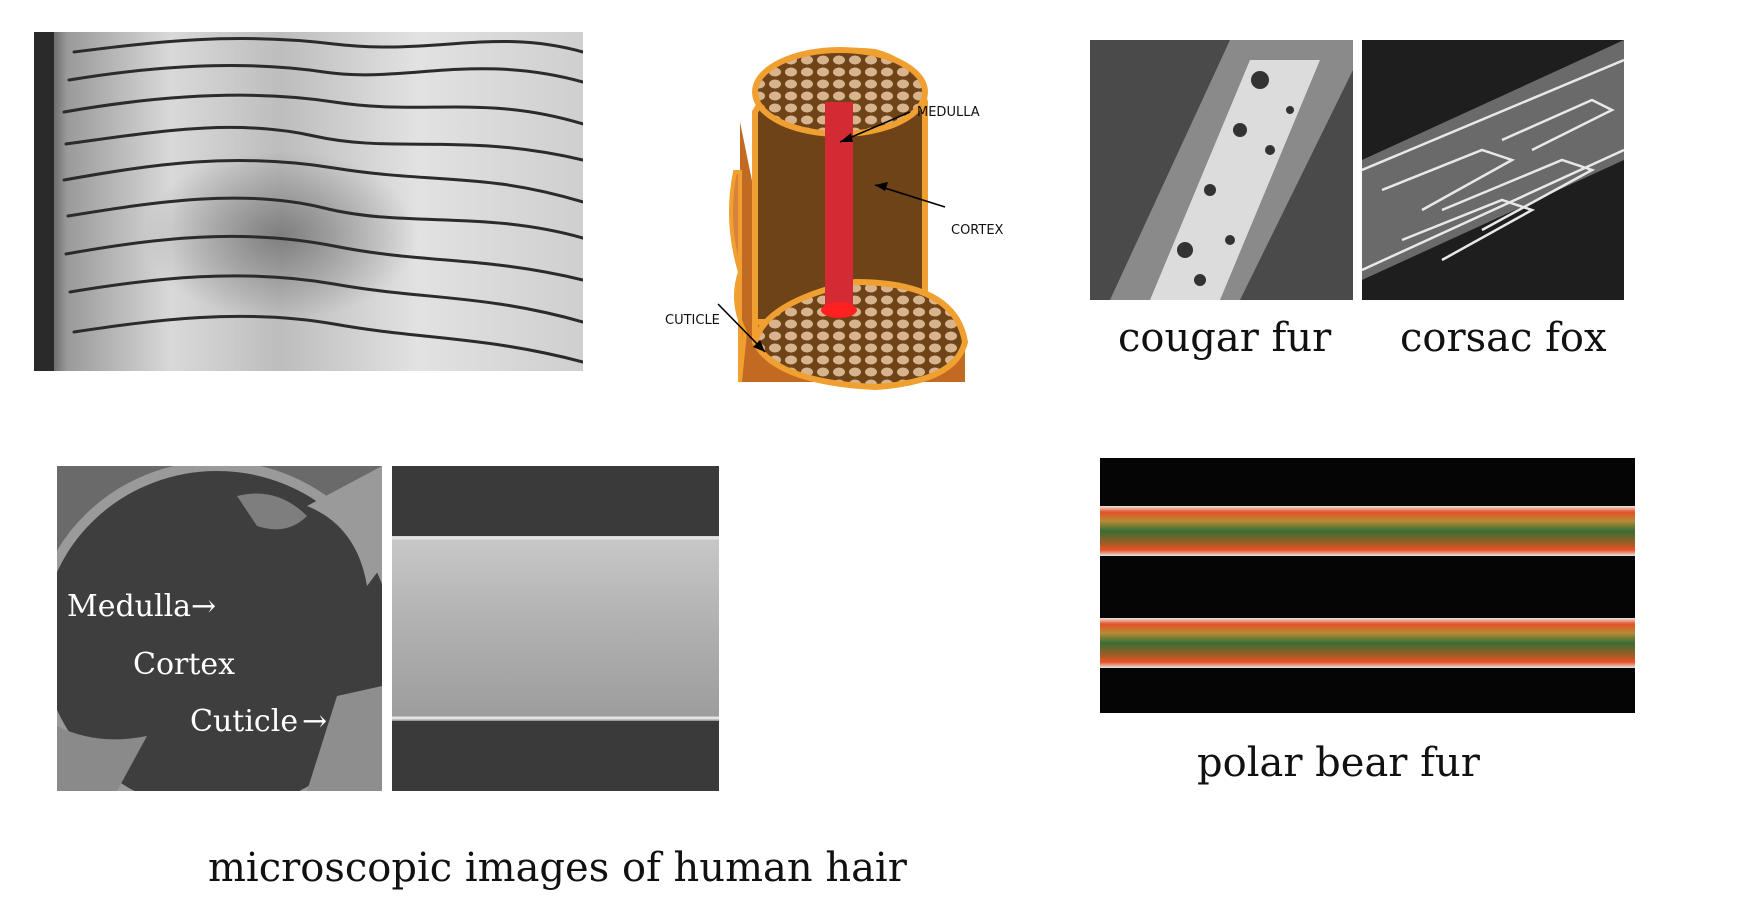  I want to click on cortex-label: CORTEX, so click(977, 230).